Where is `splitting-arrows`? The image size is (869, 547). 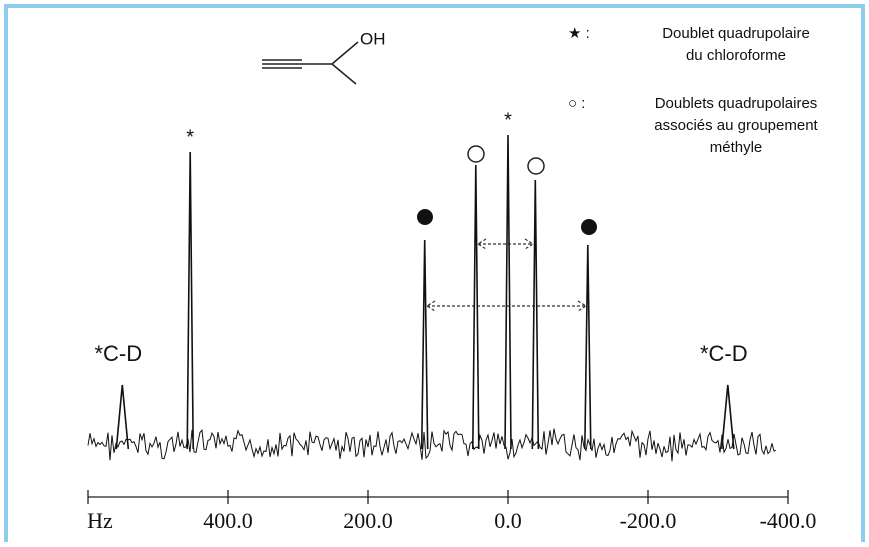
splitting-arrows is located at coordinates (506, 275).